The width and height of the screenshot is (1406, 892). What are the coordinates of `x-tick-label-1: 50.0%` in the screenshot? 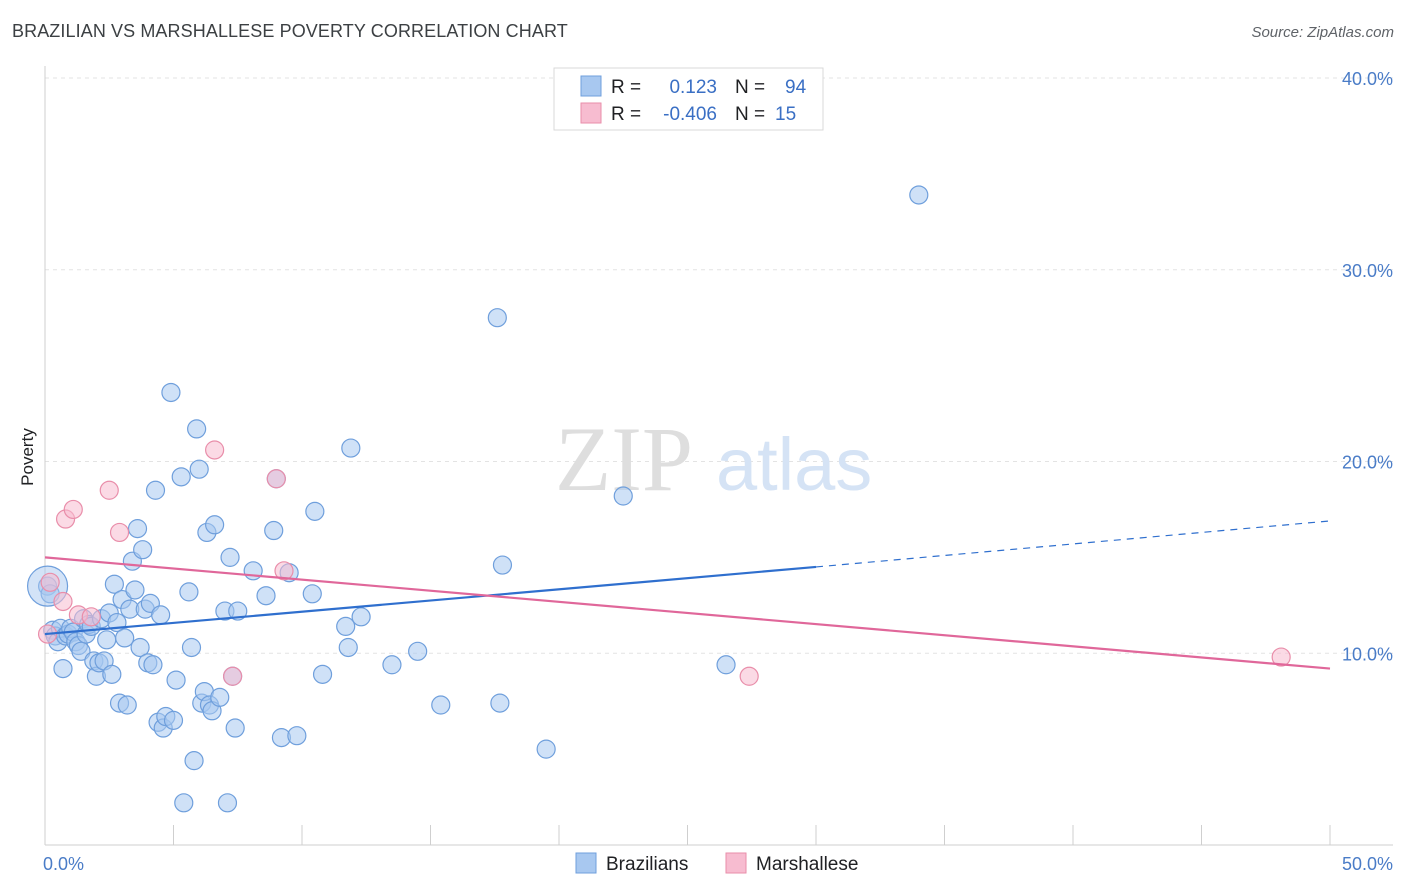 It's located at (1367, 864).